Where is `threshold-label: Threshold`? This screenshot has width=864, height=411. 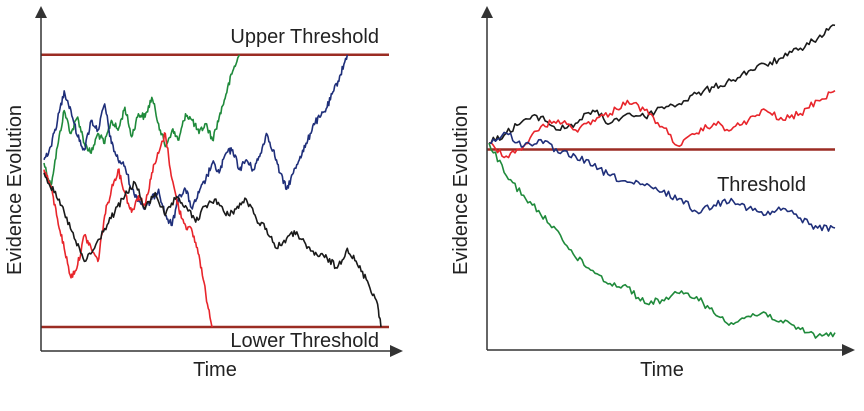 threshold-label: Threshold is located at coordinates (761, 185).